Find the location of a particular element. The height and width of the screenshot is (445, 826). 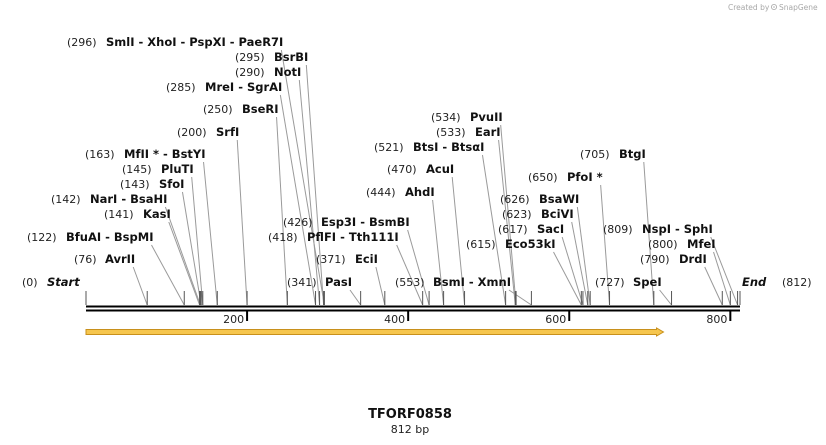

orf-feature-arrow is located at coordinates (375, 332).